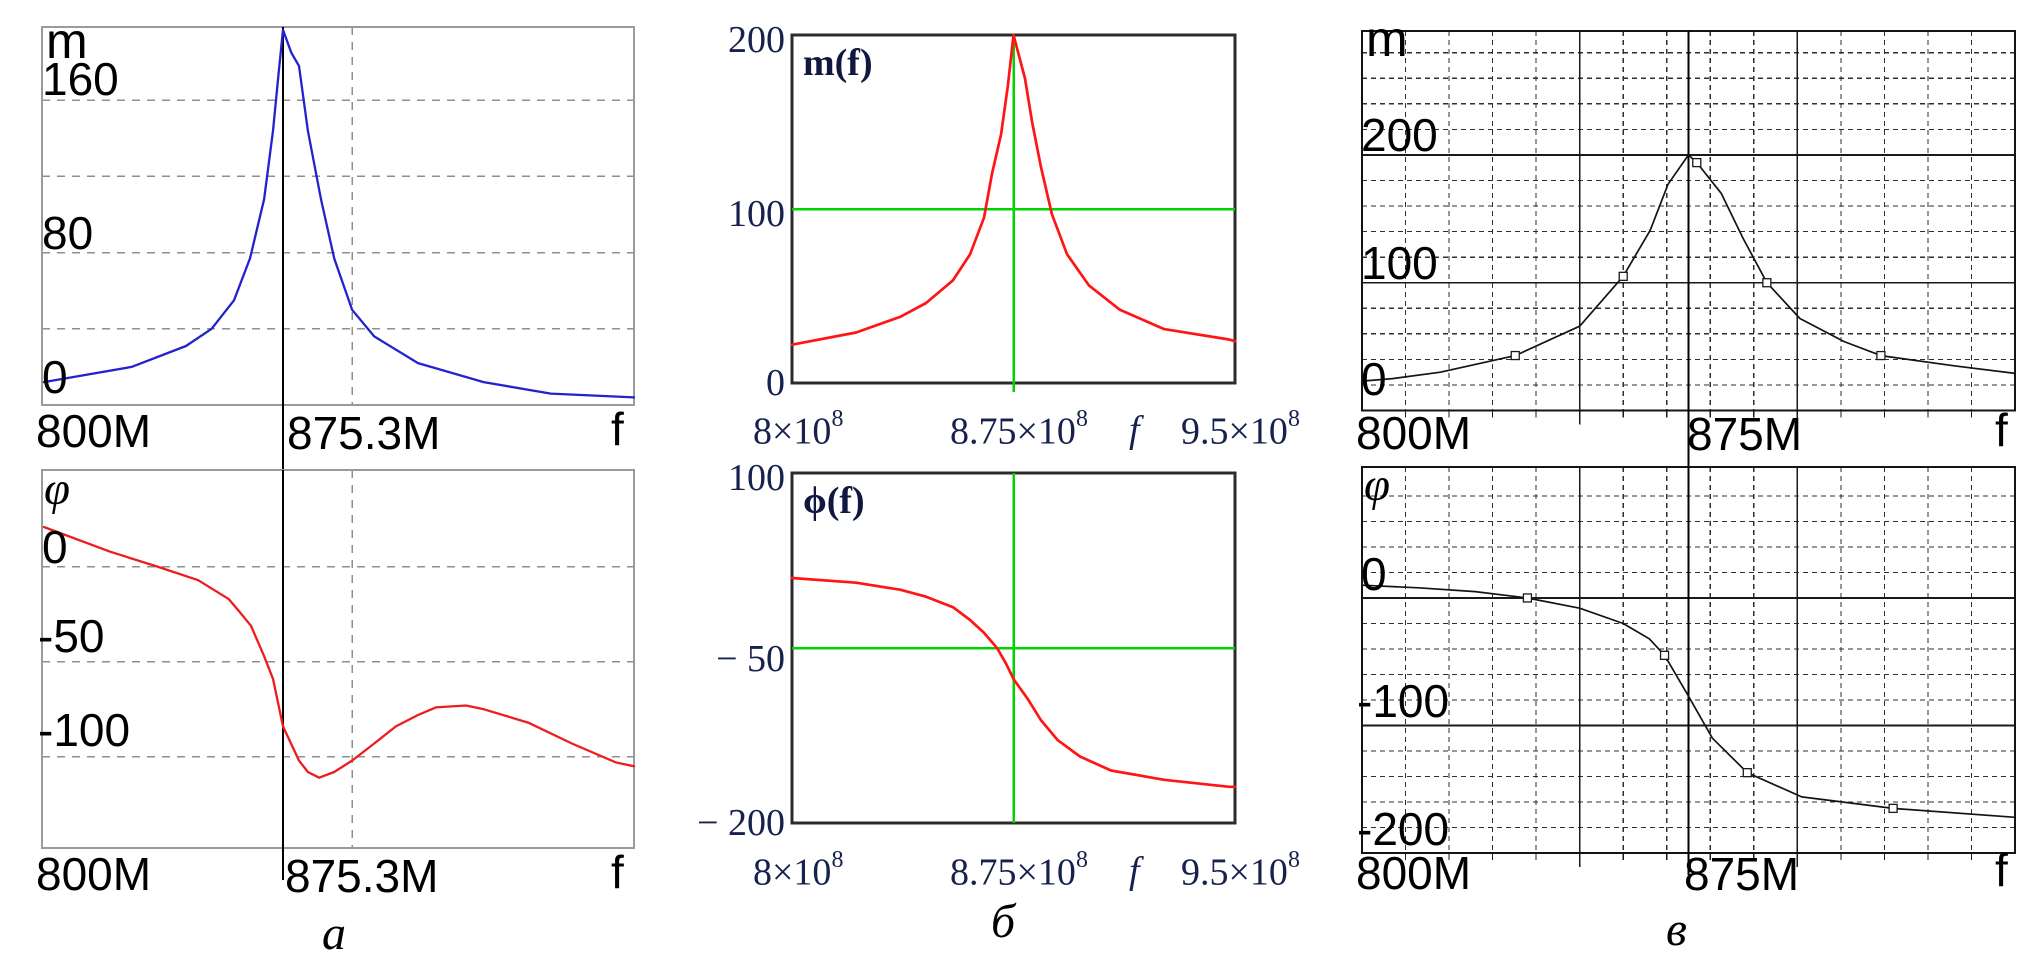 Image resolution: width=2040 pixels, height=975 pixels. What do you see at coordinates (362, 876) in the screenshot?
I see `a-phase-cursor-readout: 875.3M` at bounding box center [362, 876].